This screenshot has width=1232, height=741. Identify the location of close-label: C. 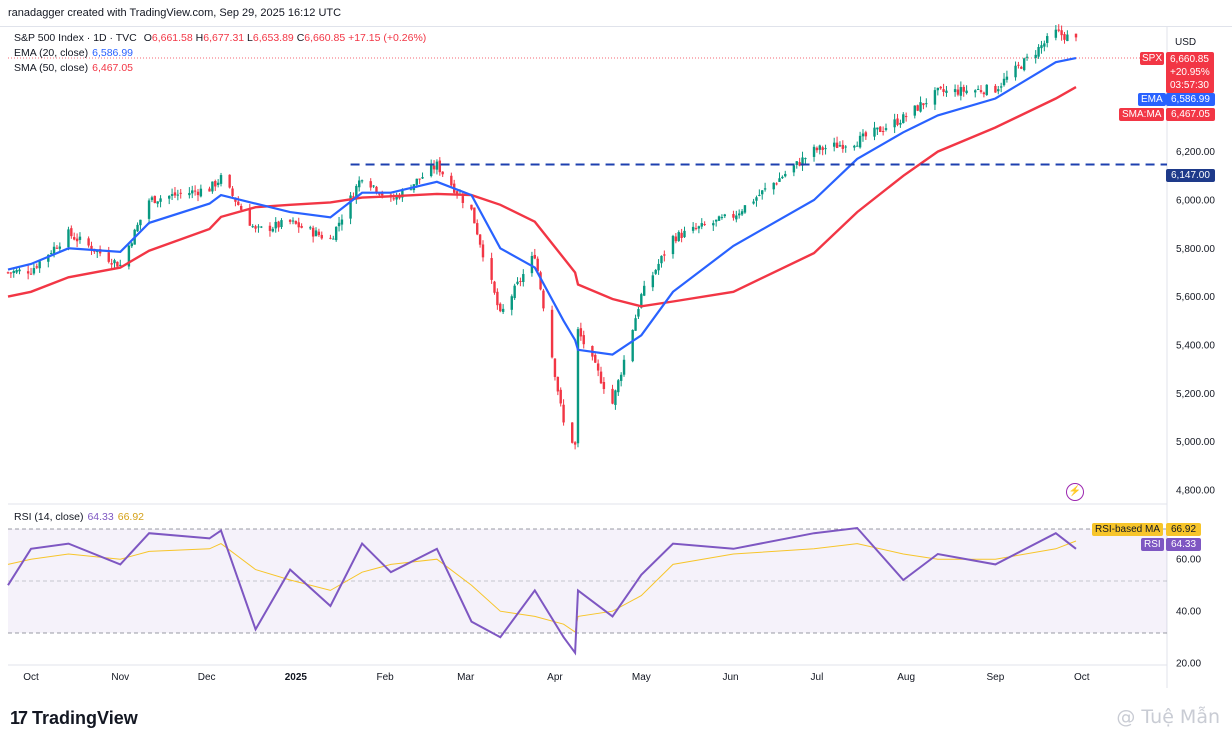
(300, 38).